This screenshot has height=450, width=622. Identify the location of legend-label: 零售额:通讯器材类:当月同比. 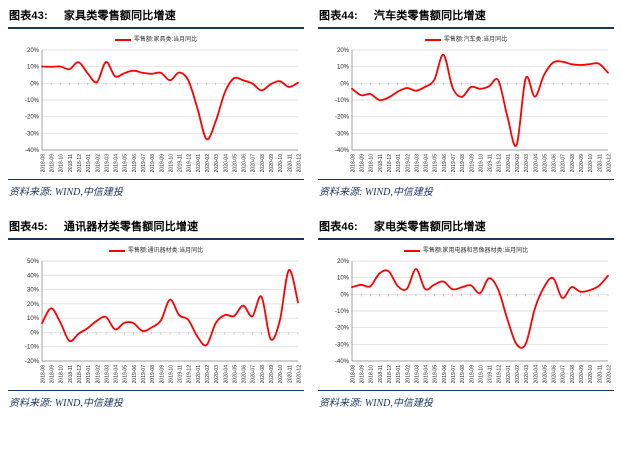
(165, 251).